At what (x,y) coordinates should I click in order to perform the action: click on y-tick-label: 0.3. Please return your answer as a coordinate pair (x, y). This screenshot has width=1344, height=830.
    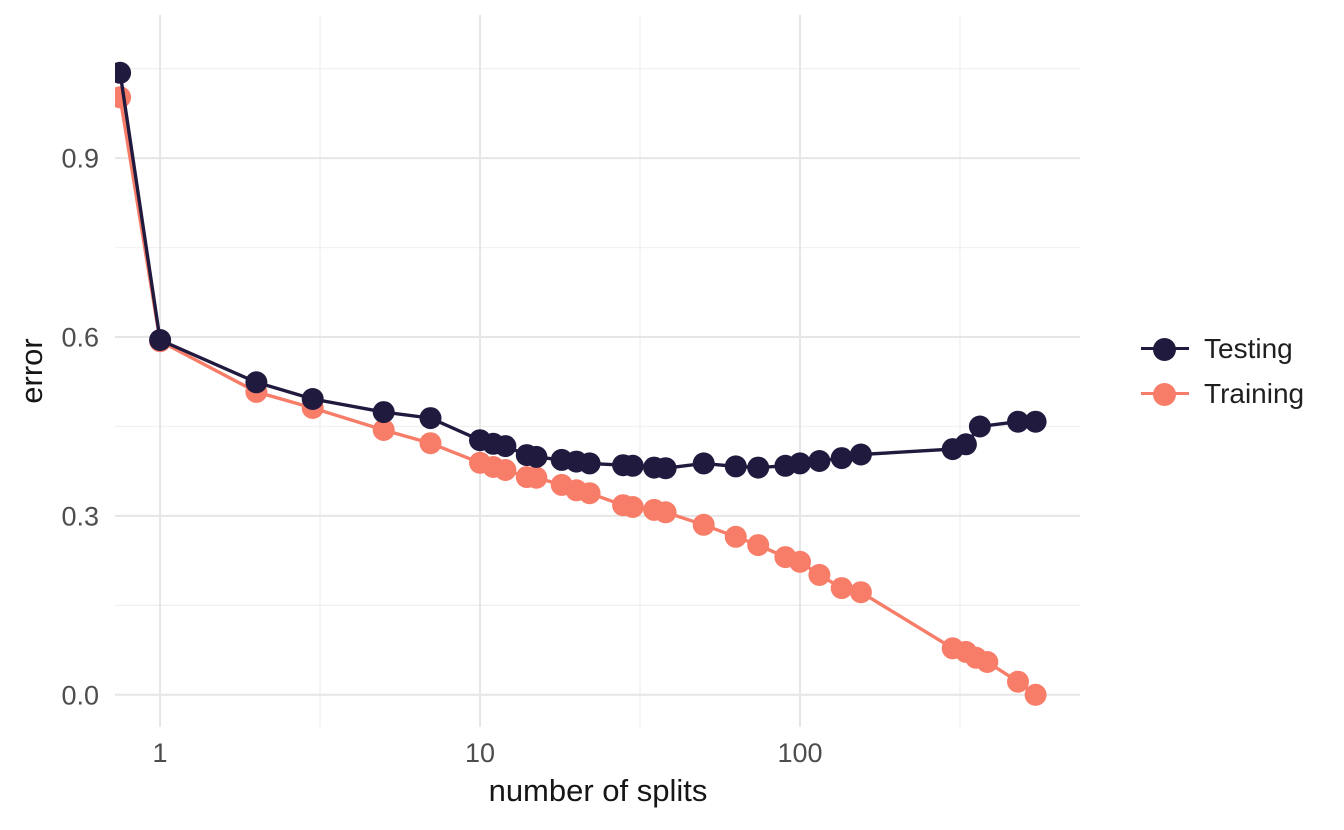
    Looking at the image, I should click on (80, 516).